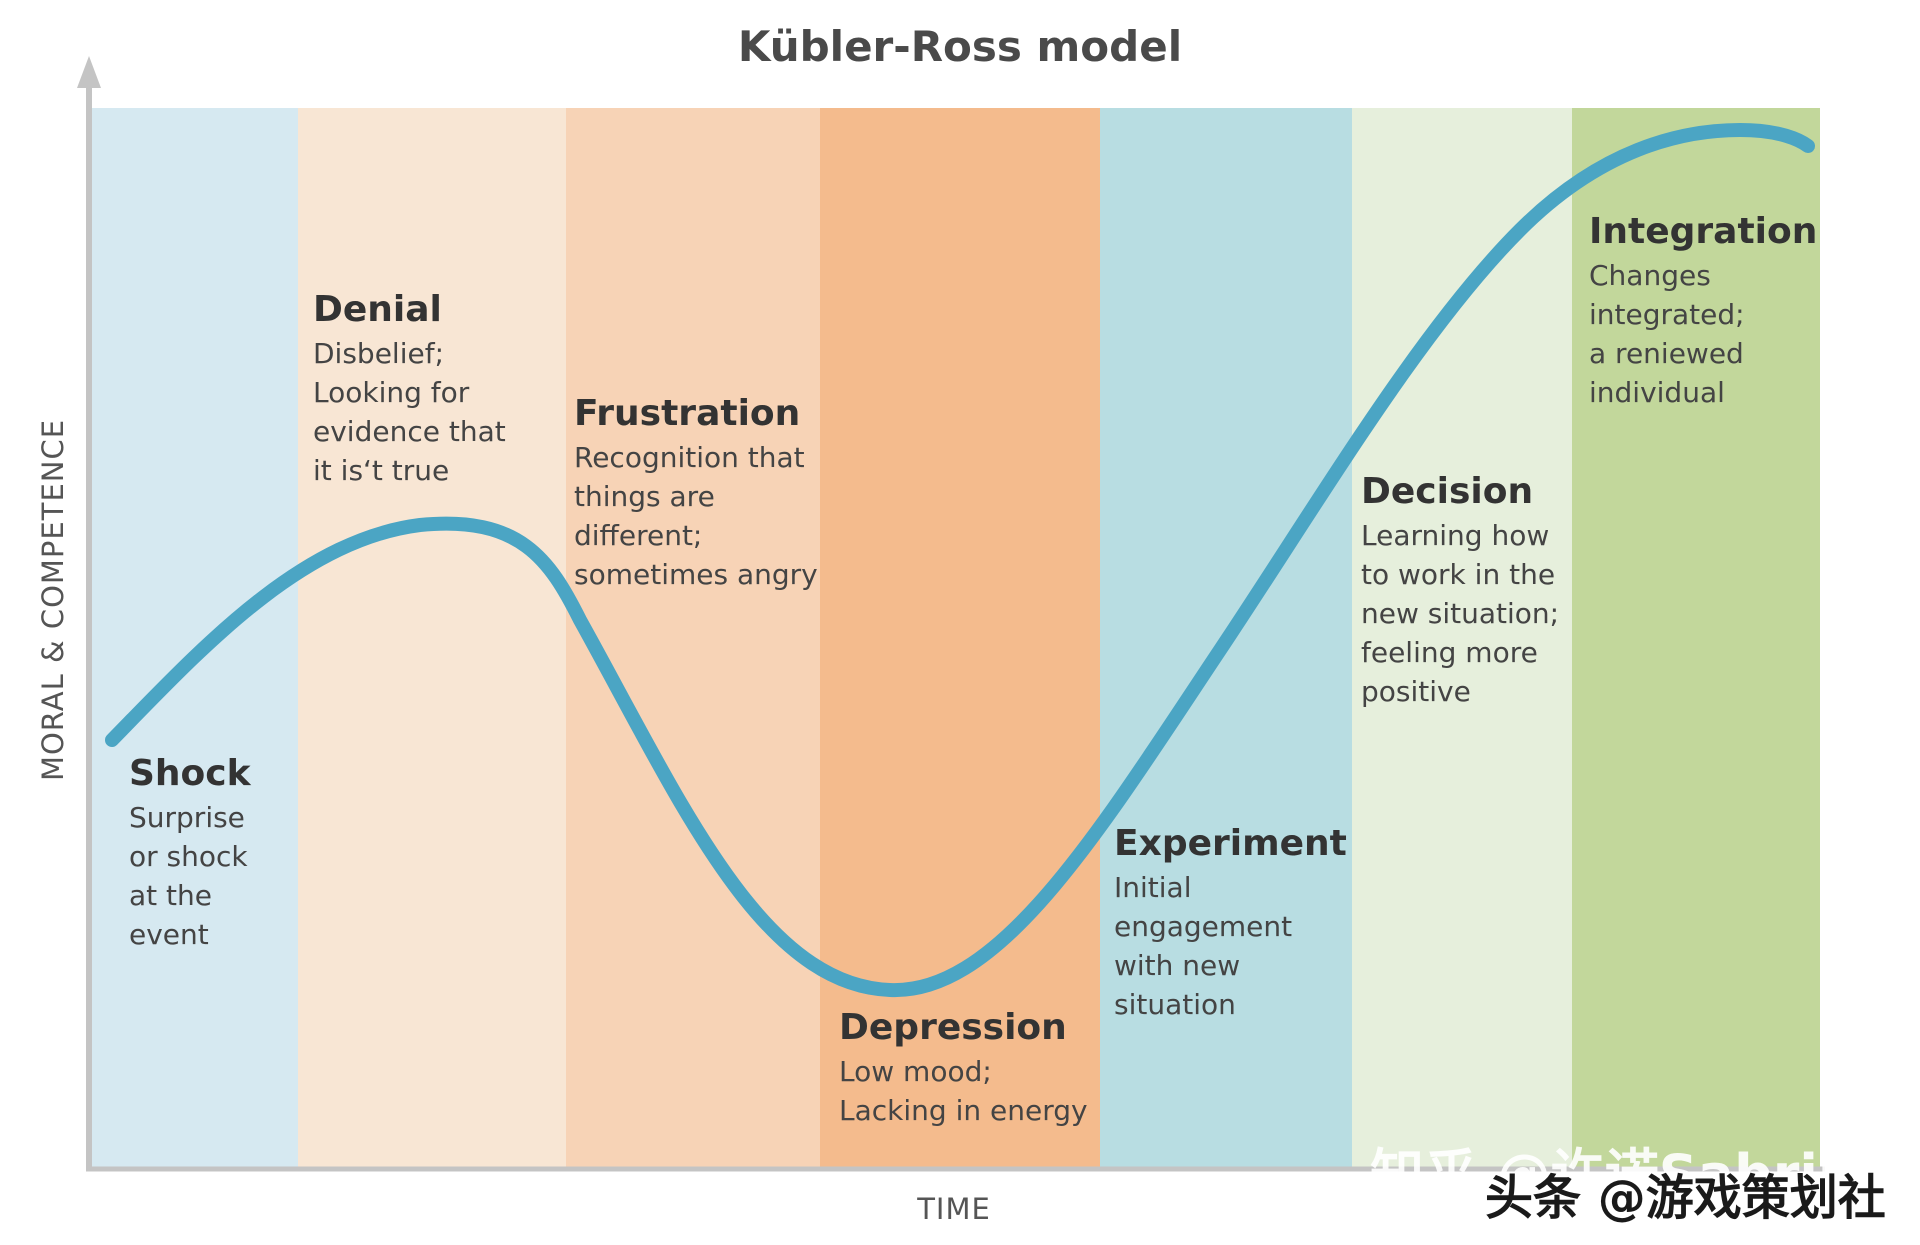  I want to click on watermark-zhihu: 知乎 @许诺Sabrina, so click(1631, 1174).